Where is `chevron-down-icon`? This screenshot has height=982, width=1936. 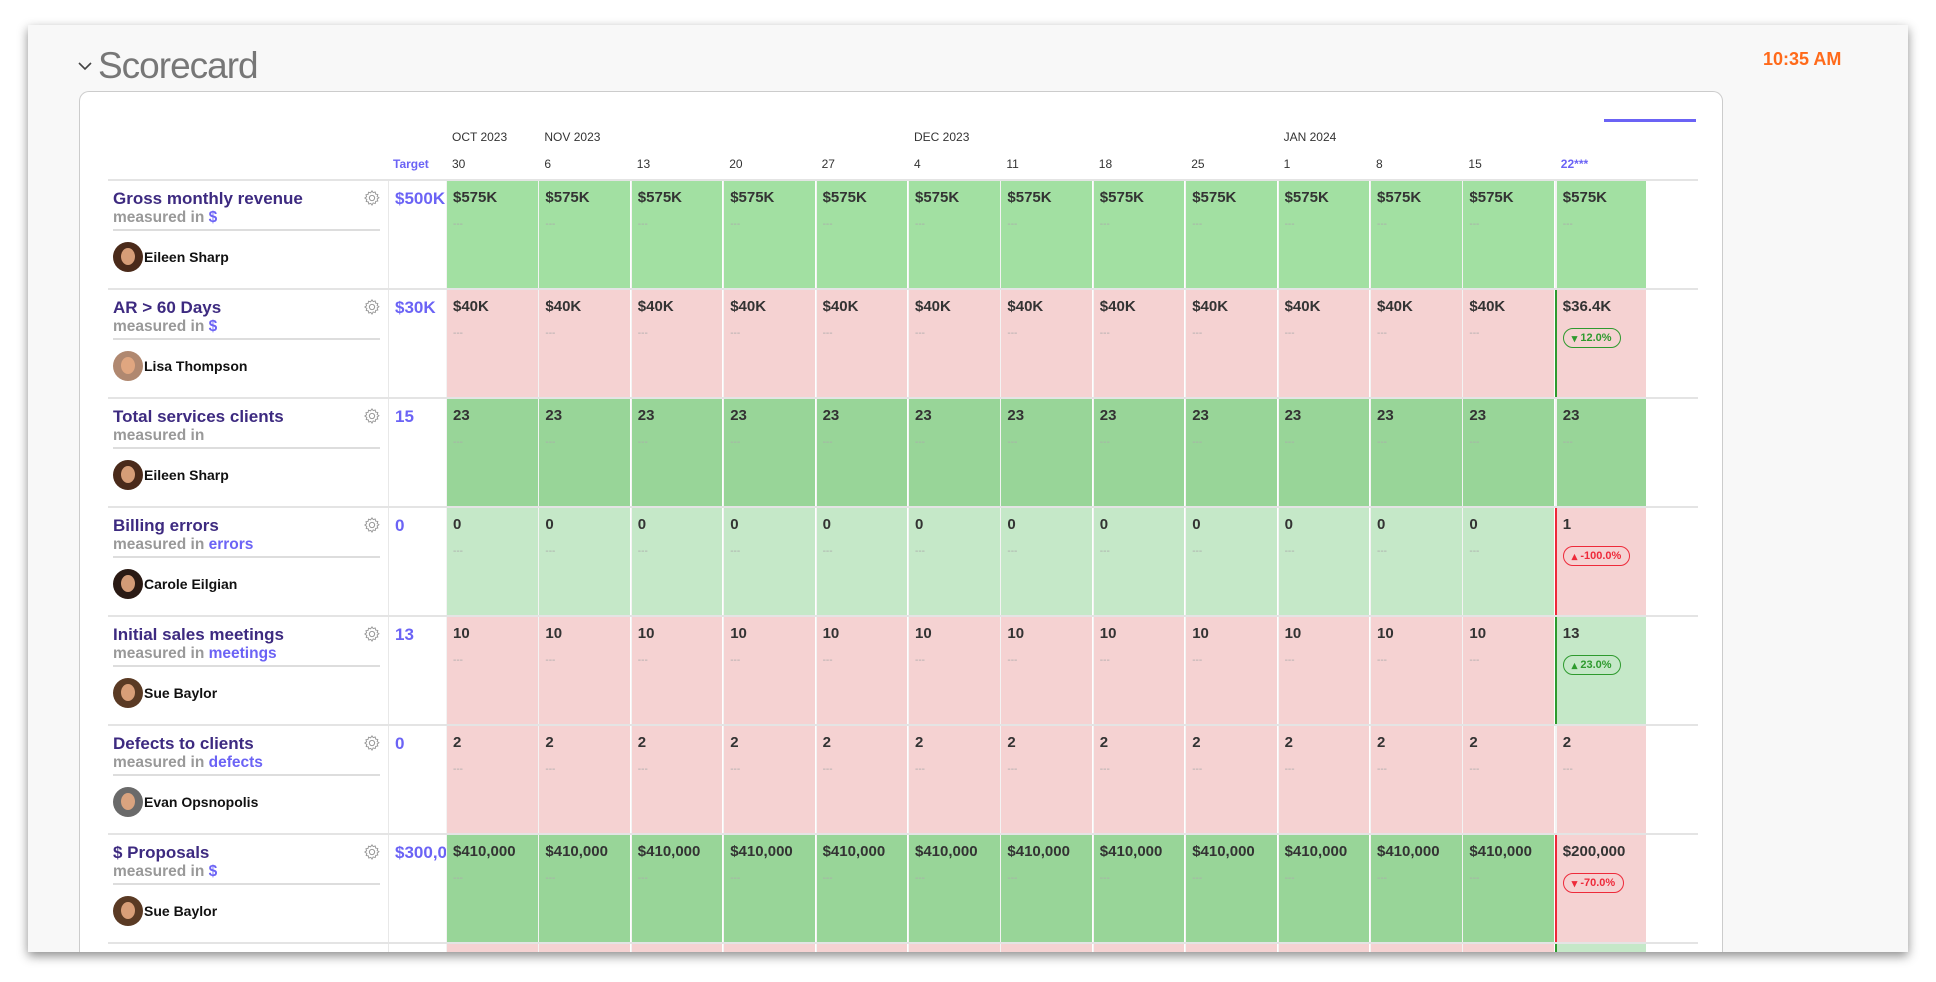 chevron-down-icon is located at coordinates (85, 66).